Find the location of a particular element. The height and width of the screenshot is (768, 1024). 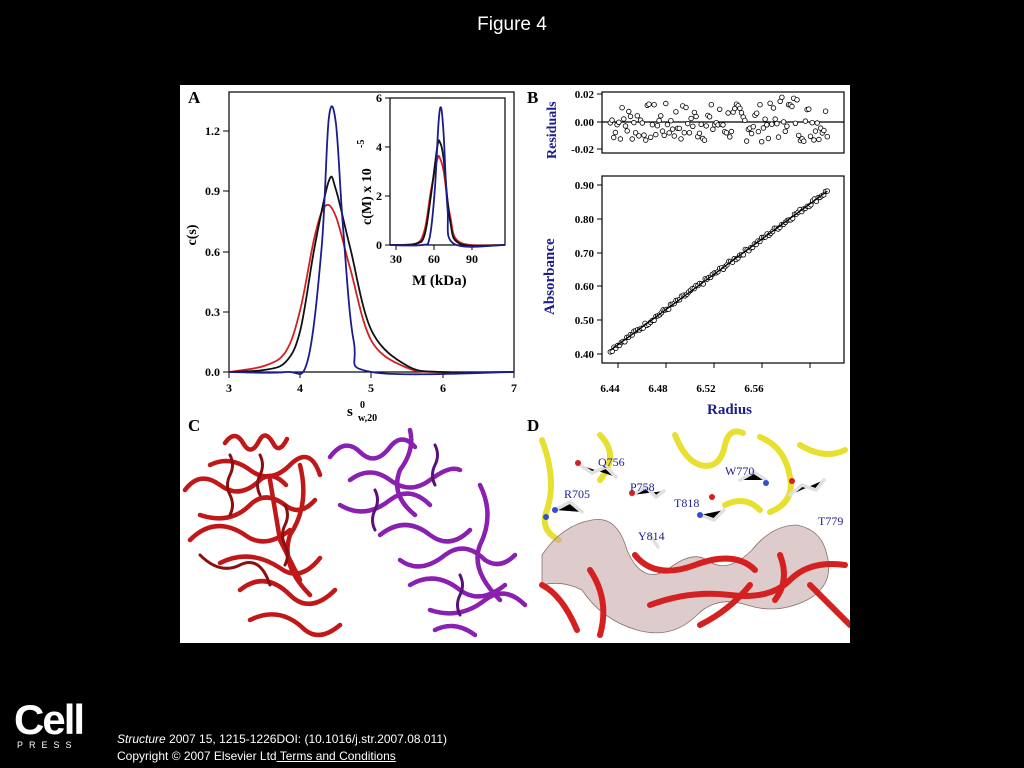

residue-label: T818 is located at coordinates (686, 503).